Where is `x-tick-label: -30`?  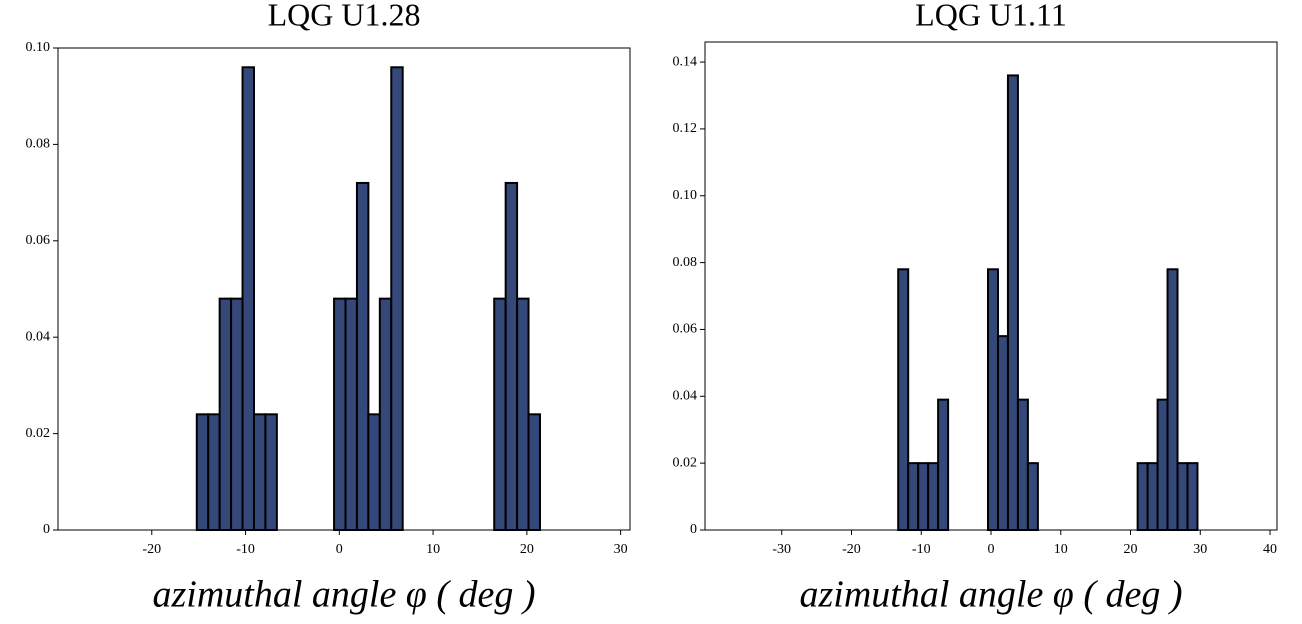
x-tick-label: -30 is located at coordinates (781, 549).